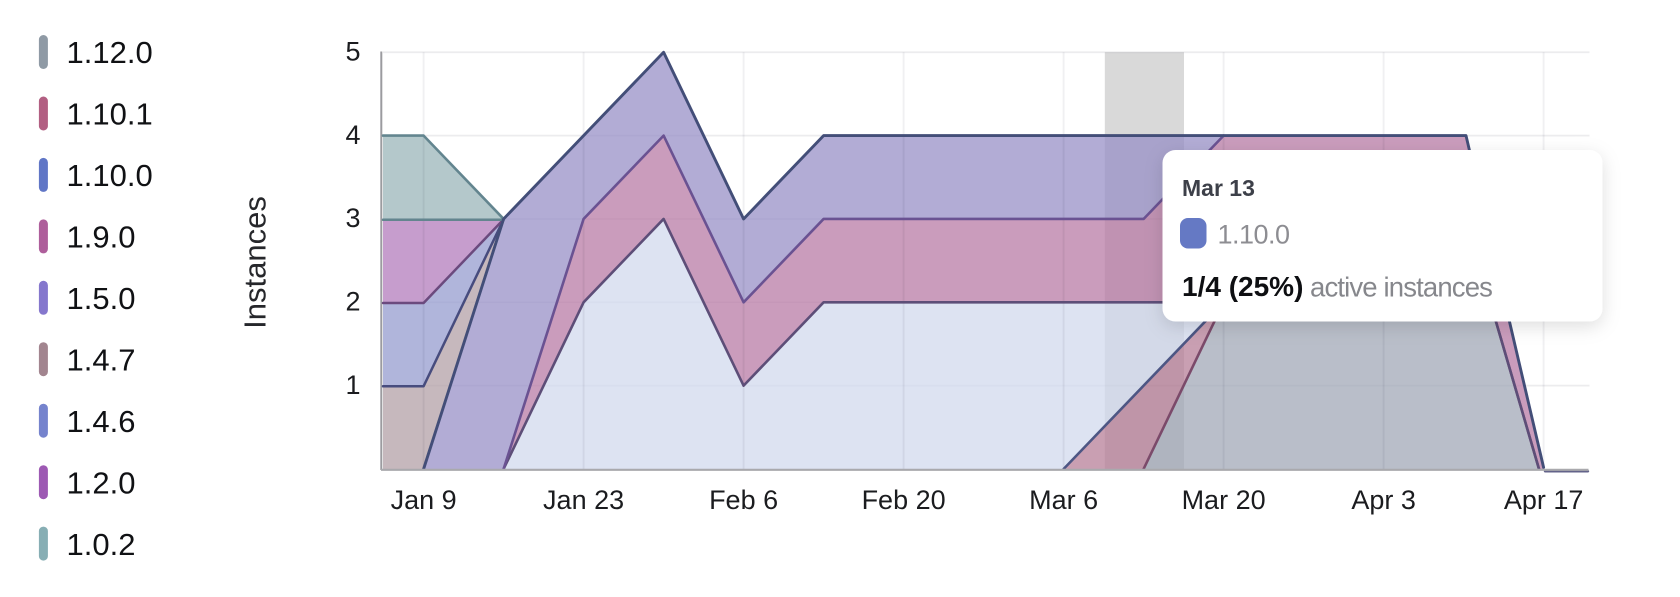  What do you see at coordinates (1544, 500) in the screenshot?
I see `svg-text: Apr 17` at bounding box center [1544, 500].